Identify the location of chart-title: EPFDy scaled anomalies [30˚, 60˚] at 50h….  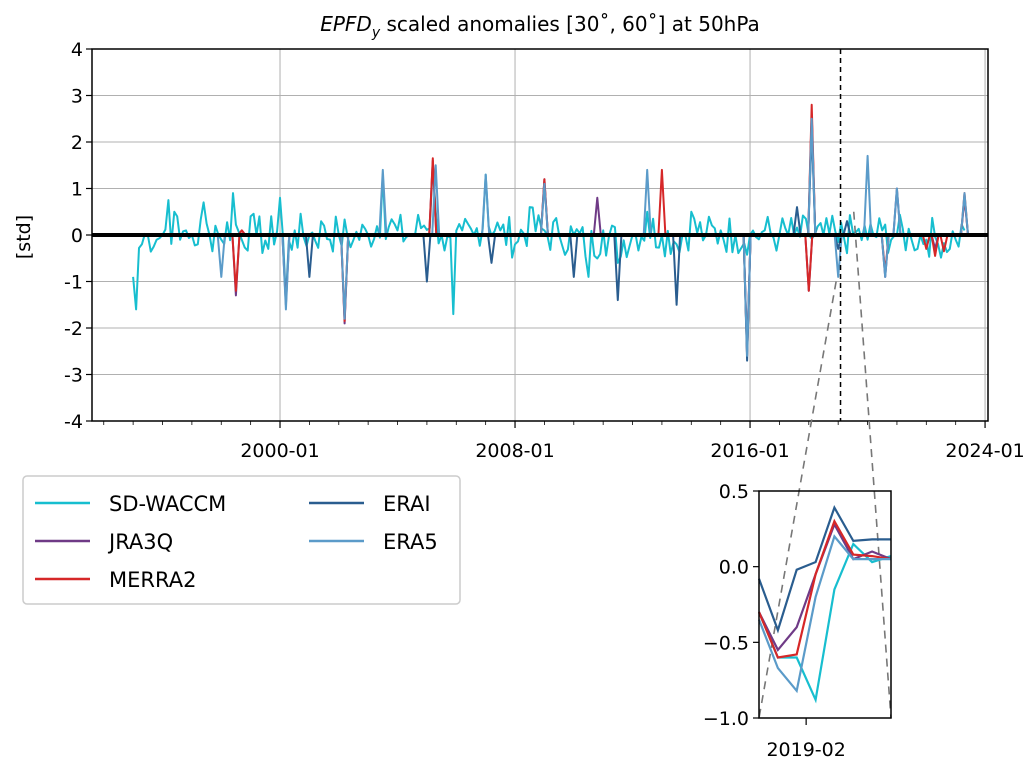
(540, 26).